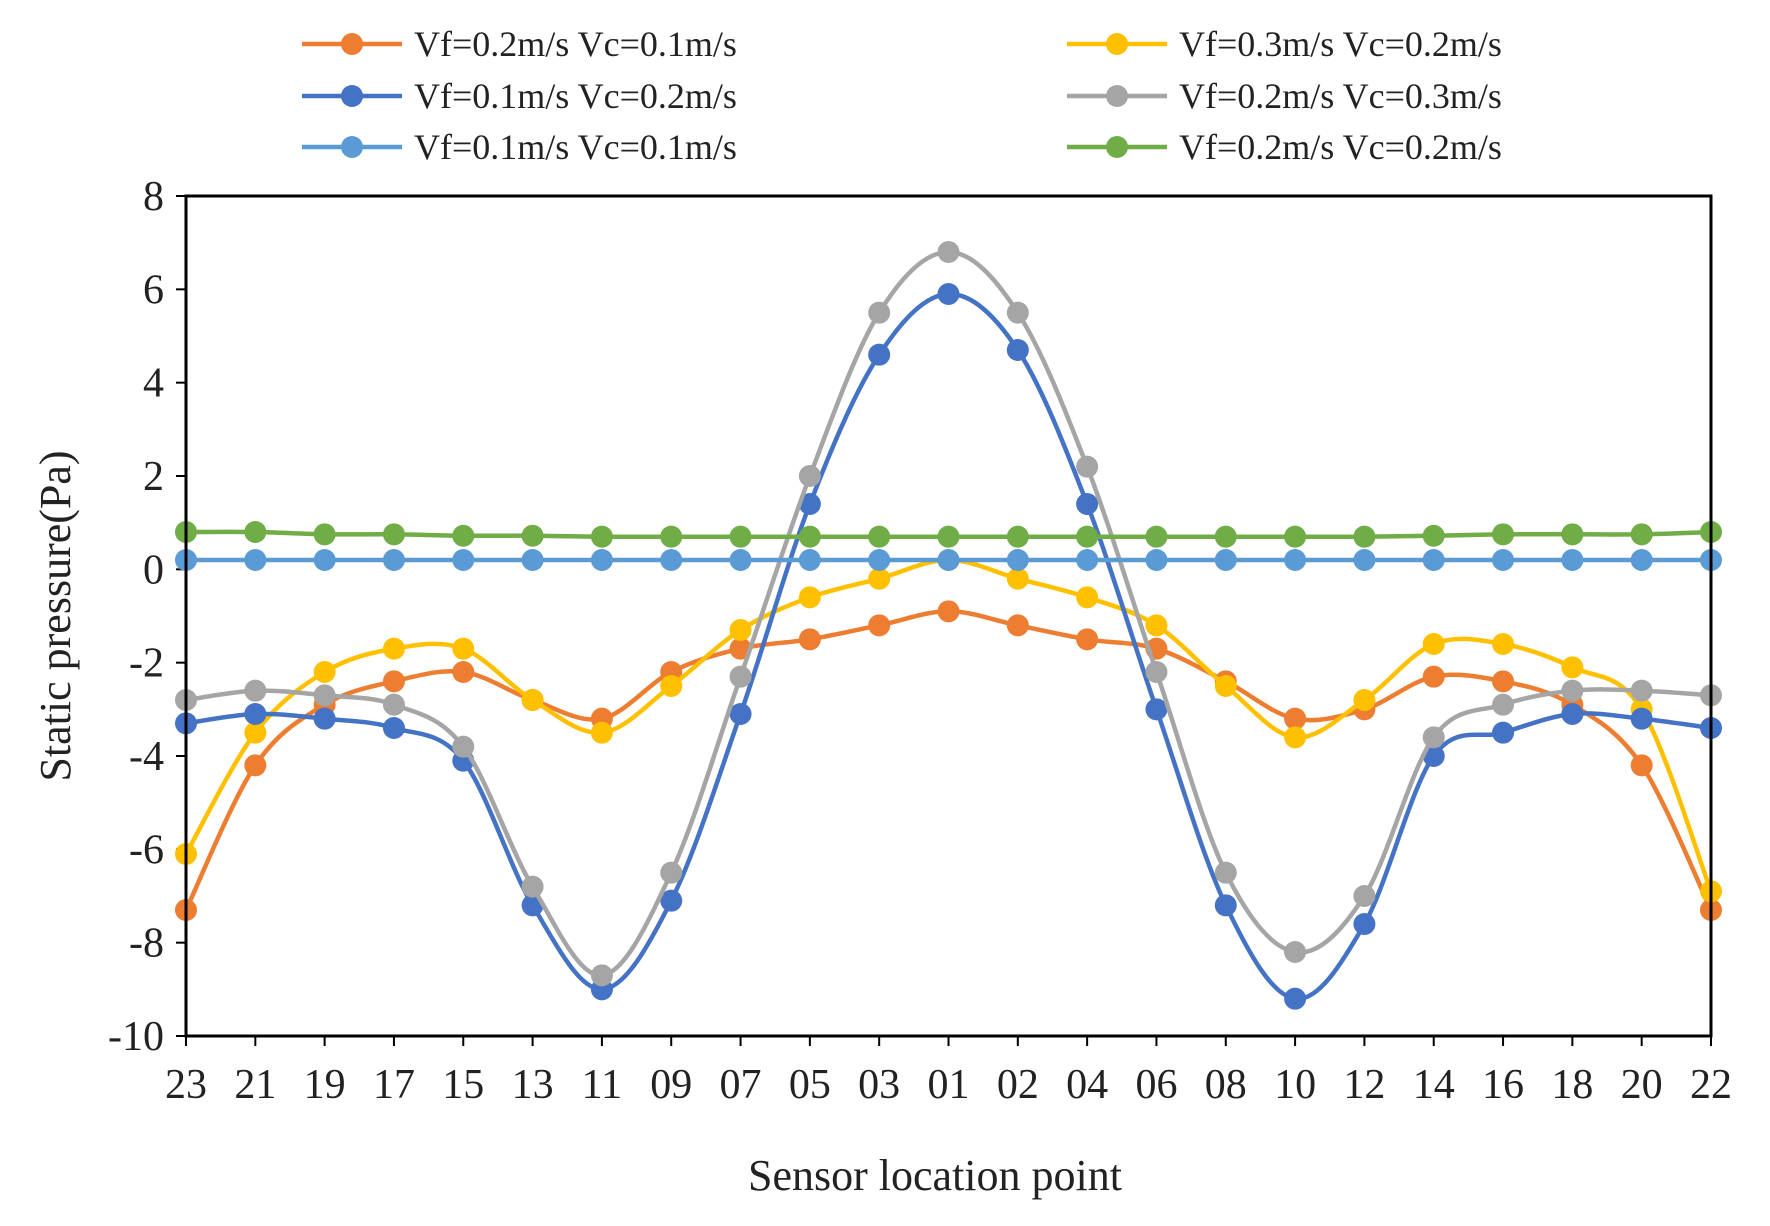 This screenshot has width=1770, height=1226. Describe the element at coordinates (463, 1085) in the screenshot. I see `x-tick-label: 15` at that location.